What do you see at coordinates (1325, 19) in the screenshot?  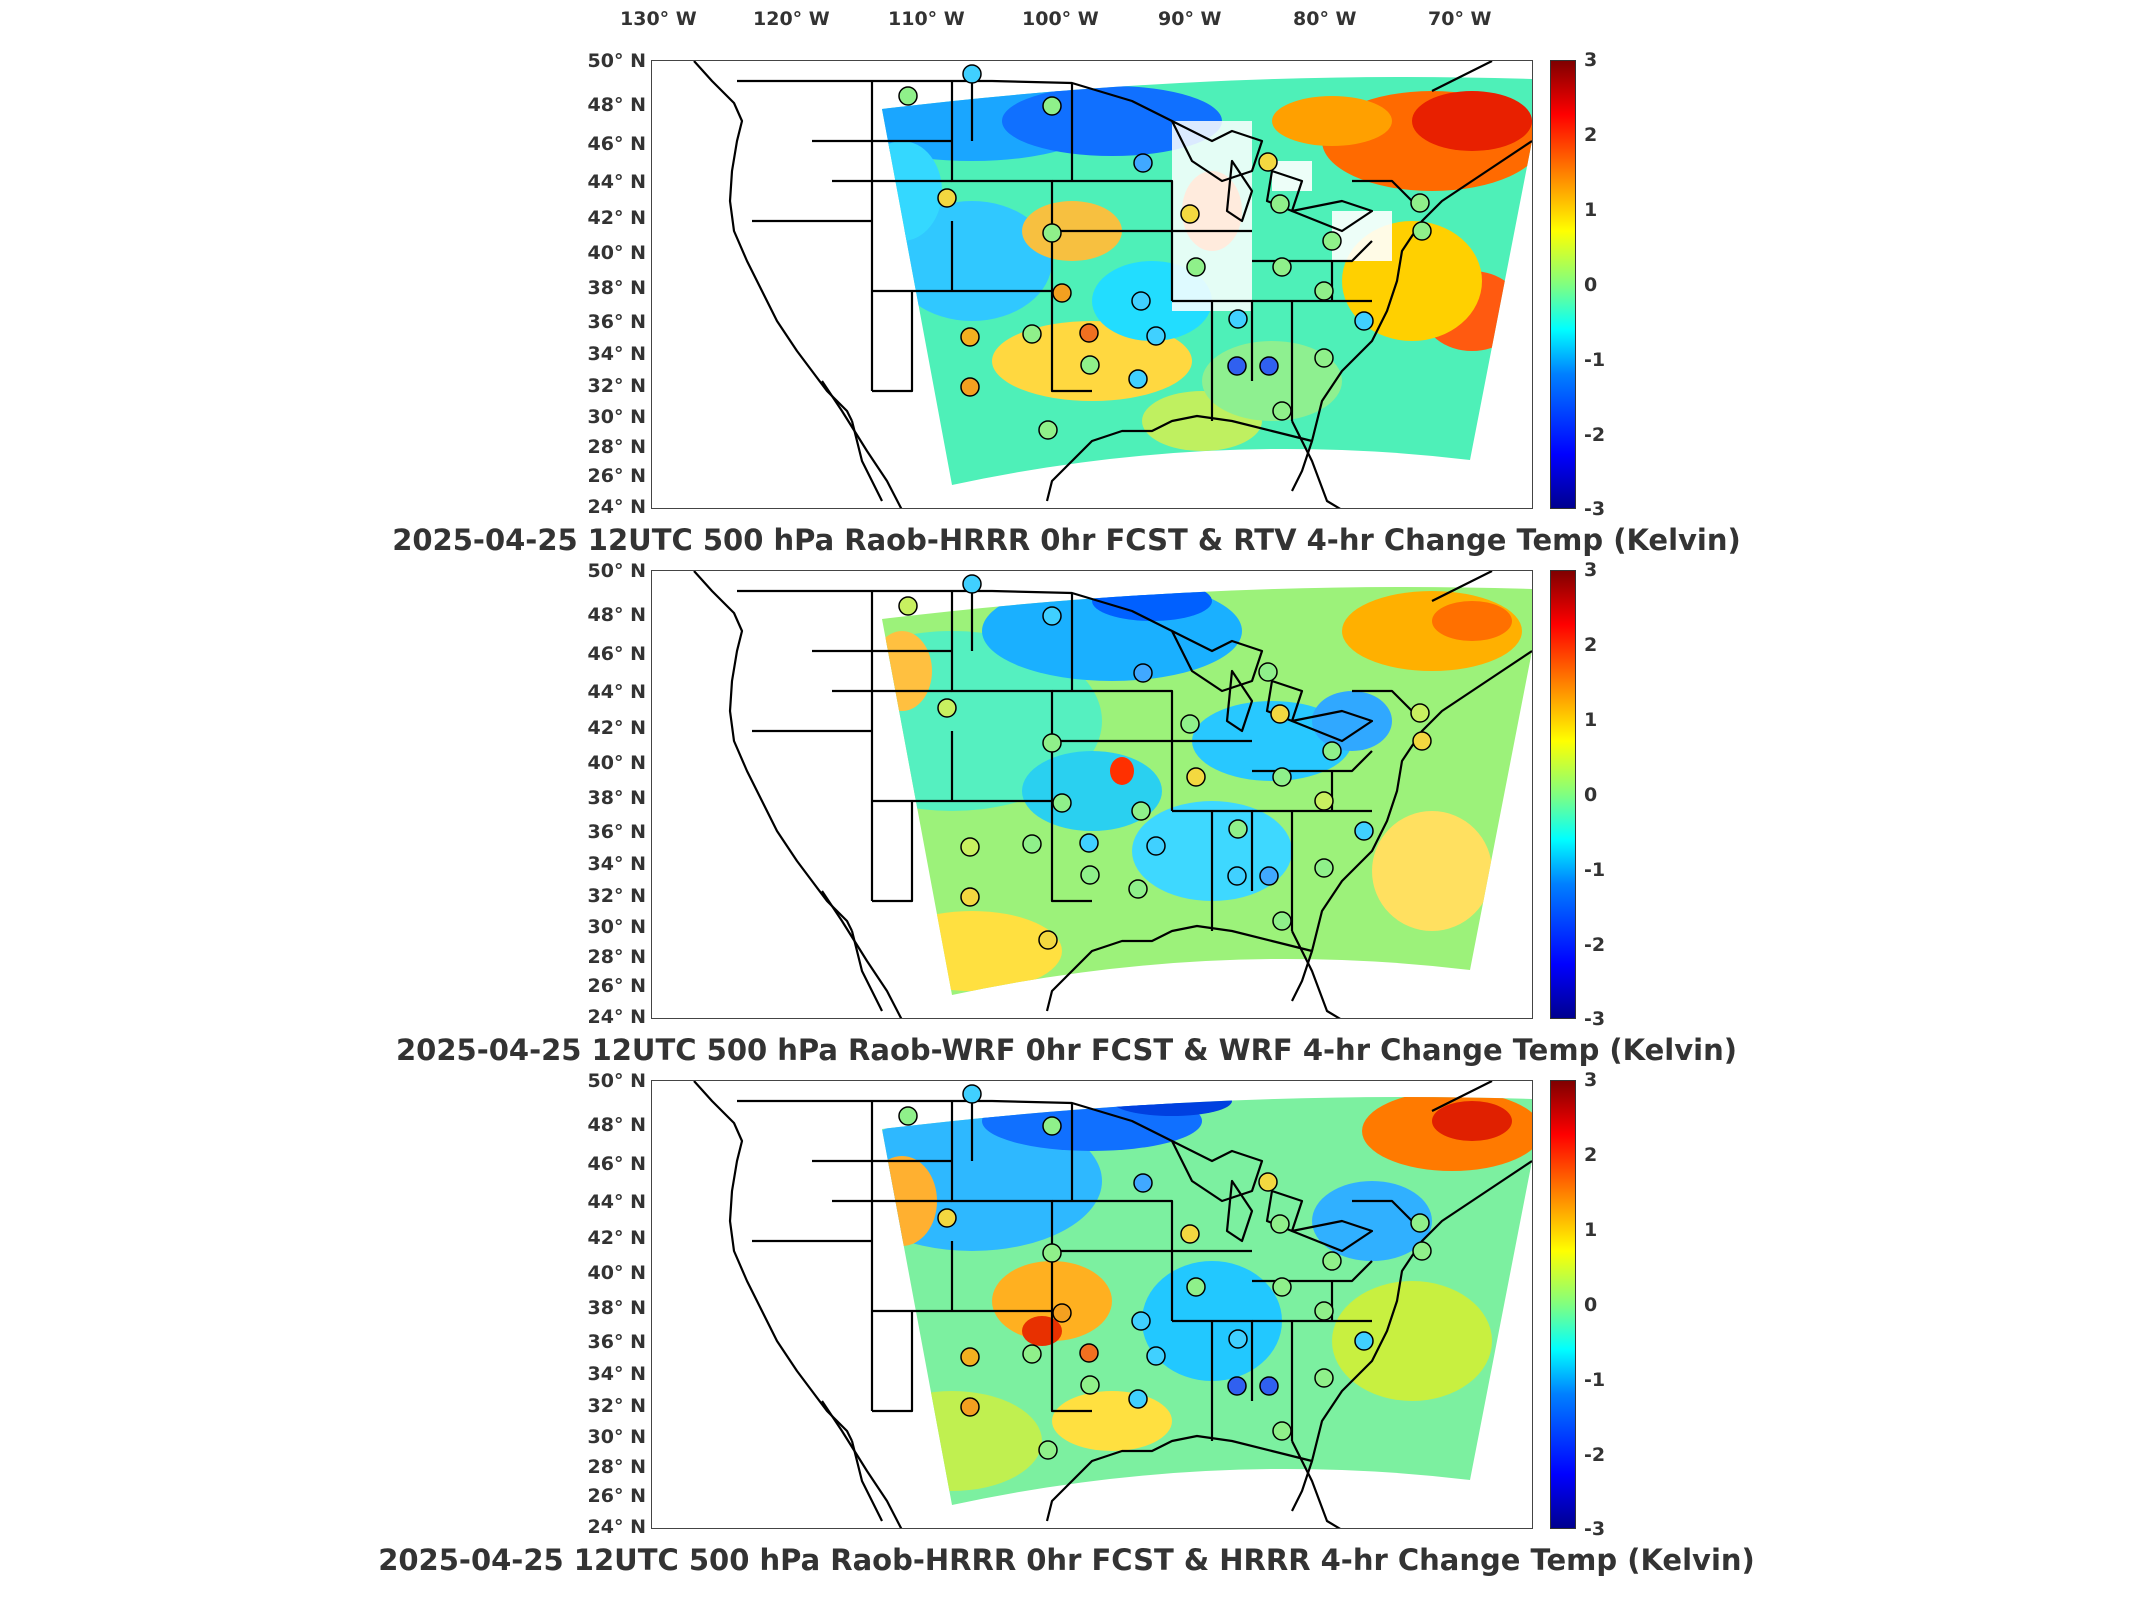 I see `lon-label: 80° W` at bounding box center [1325, 19].